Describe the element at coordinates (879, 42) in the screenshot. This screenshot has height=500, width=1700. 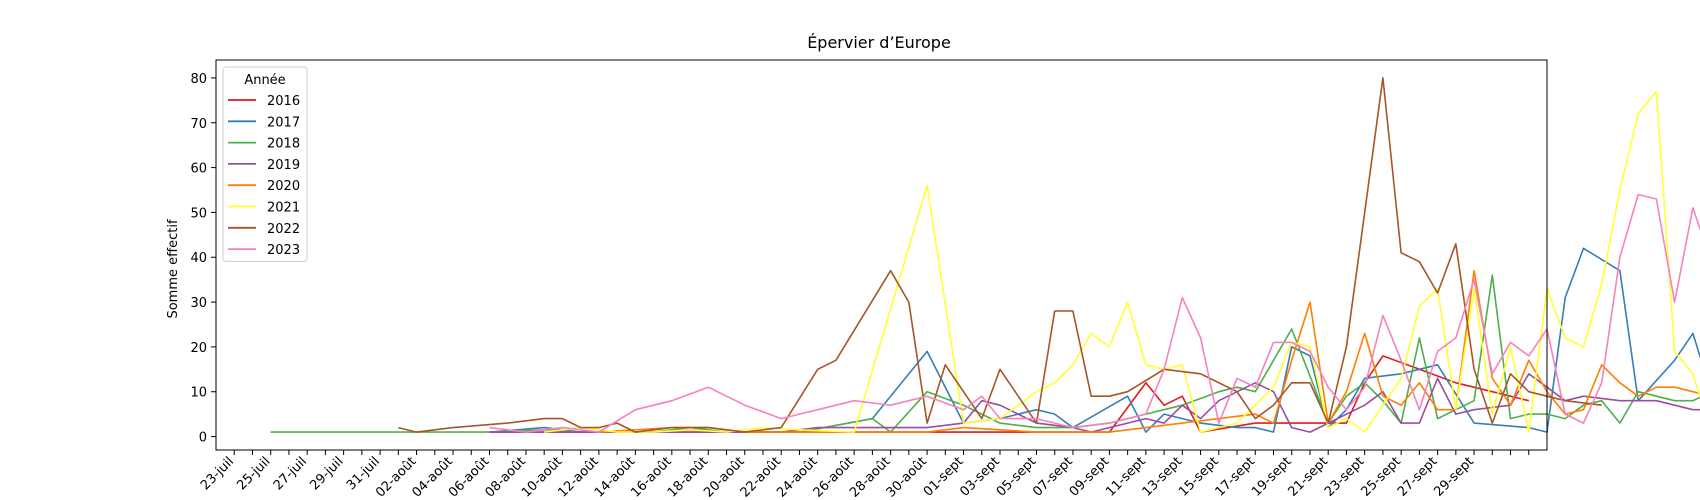
I see `chart-title: Épervier d’Europe` at that location.